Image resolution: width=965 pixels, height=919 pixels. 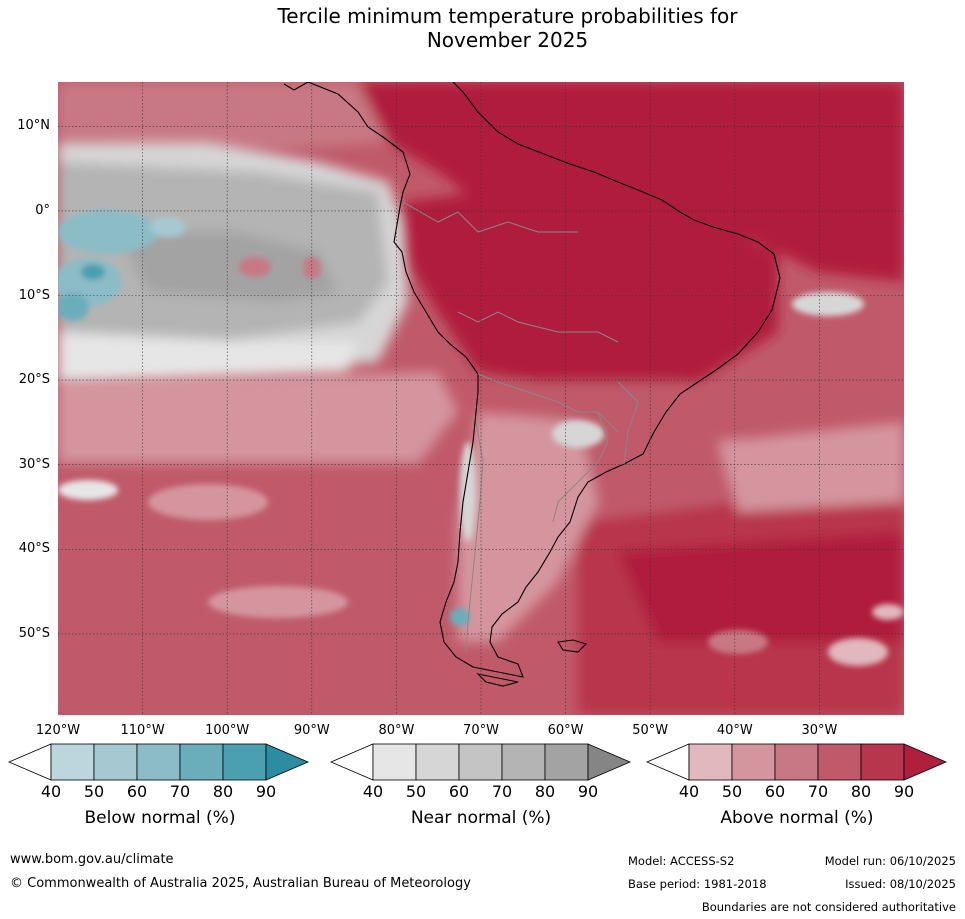 What do you see at coordinates (258, 417) in the screenshot?
I see `field-warm-pacific-light` at bounding box center [258, 417].